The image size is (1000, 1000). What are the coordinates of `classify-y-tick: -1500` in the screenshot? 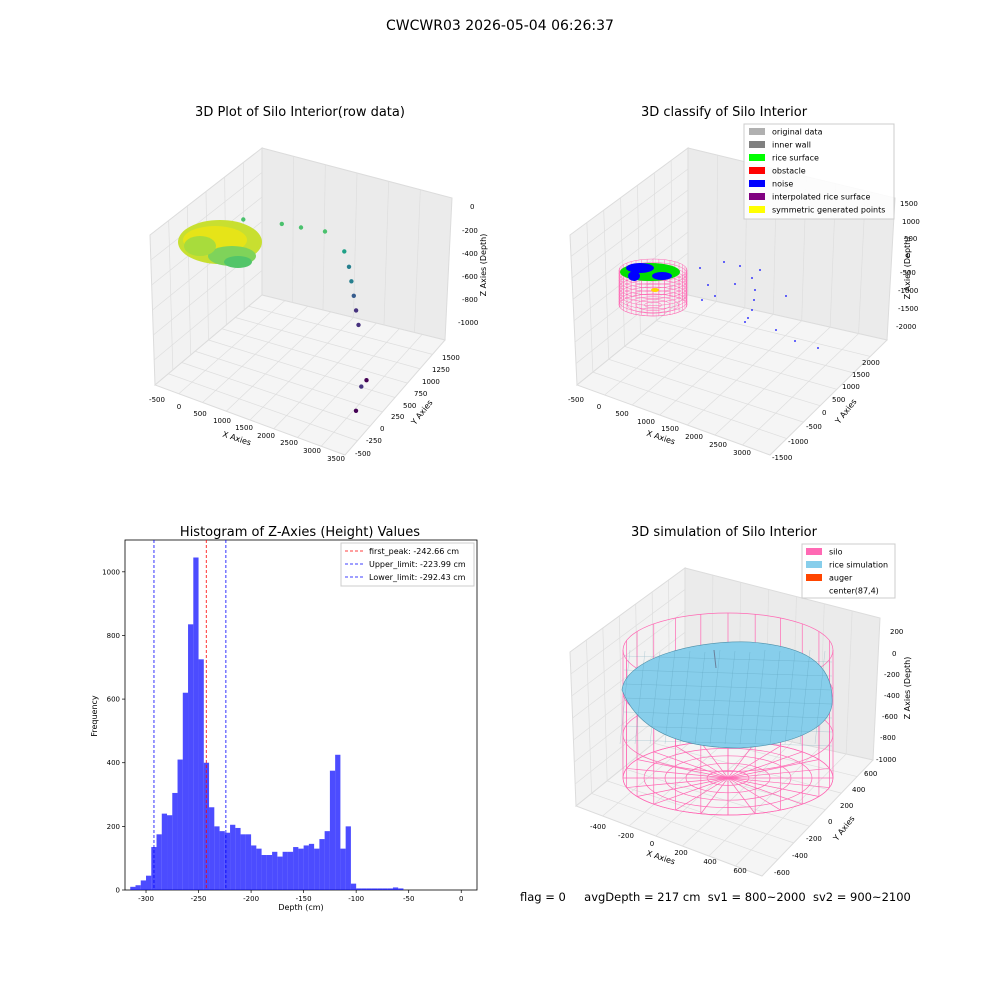 It's located at (782, 458).